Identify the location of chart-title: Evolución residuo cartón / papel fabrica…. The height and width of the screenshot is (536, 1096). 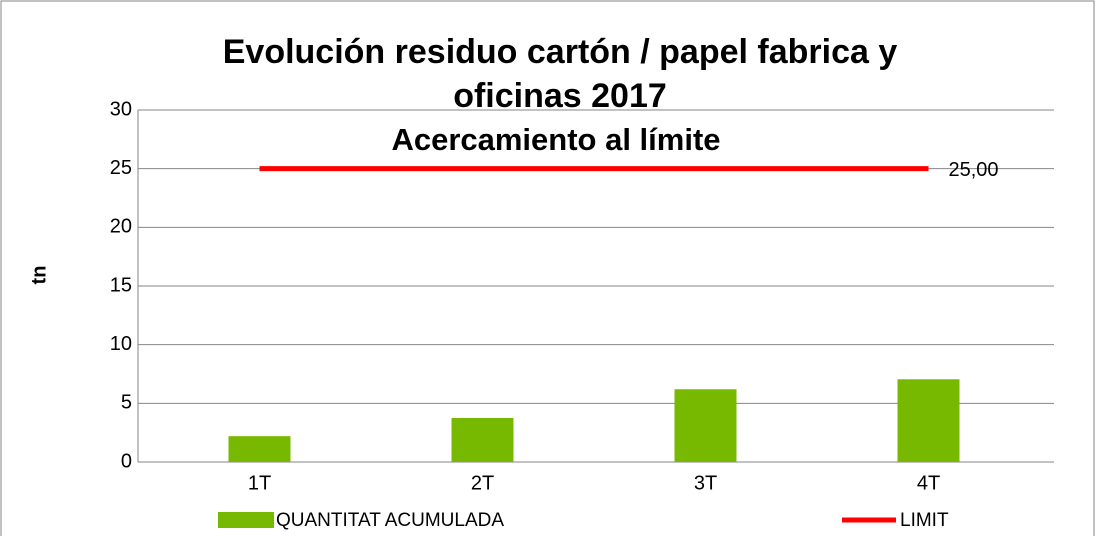
(560, 74).